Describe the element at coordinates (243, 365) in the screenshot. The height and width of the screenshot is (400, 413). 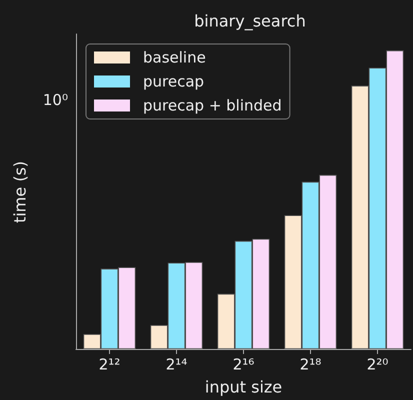
I see `x-tick-label: 2¹⁶` at that location.